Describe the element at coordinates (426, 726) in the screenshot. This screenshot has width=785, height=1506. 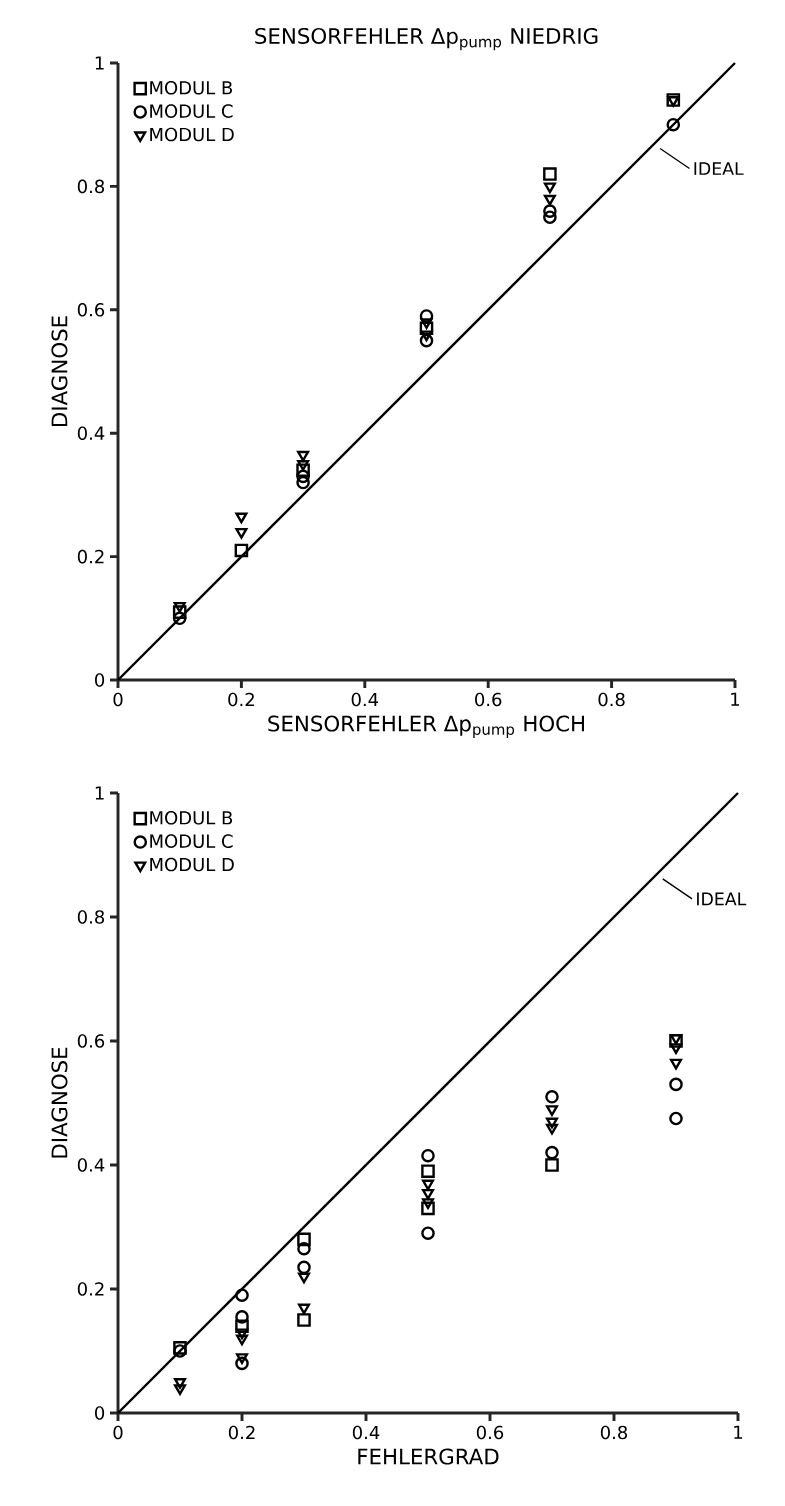
I see `x-axis-title: SENSORFEHLER Δp$_{pump}$ HOCH` at that location.